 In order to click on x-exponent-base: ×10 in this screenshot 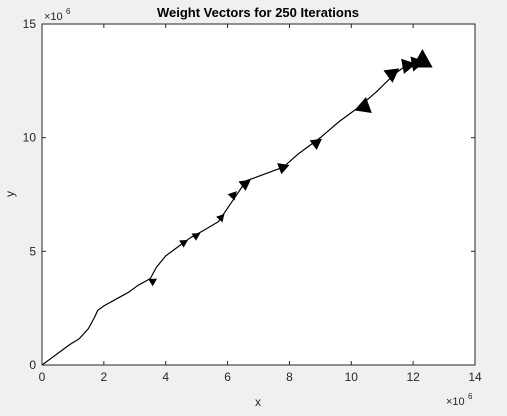, I will do `click(455, 402)`.